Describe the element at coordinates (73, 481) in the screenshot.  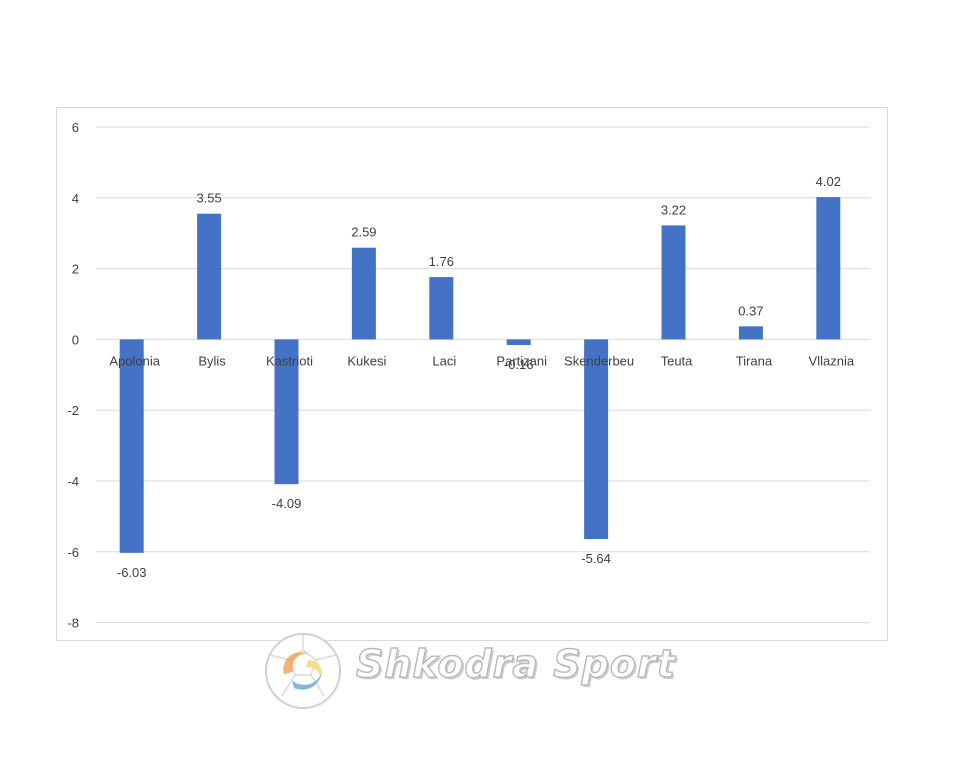
I see `y-tick-label: -4` at that location.